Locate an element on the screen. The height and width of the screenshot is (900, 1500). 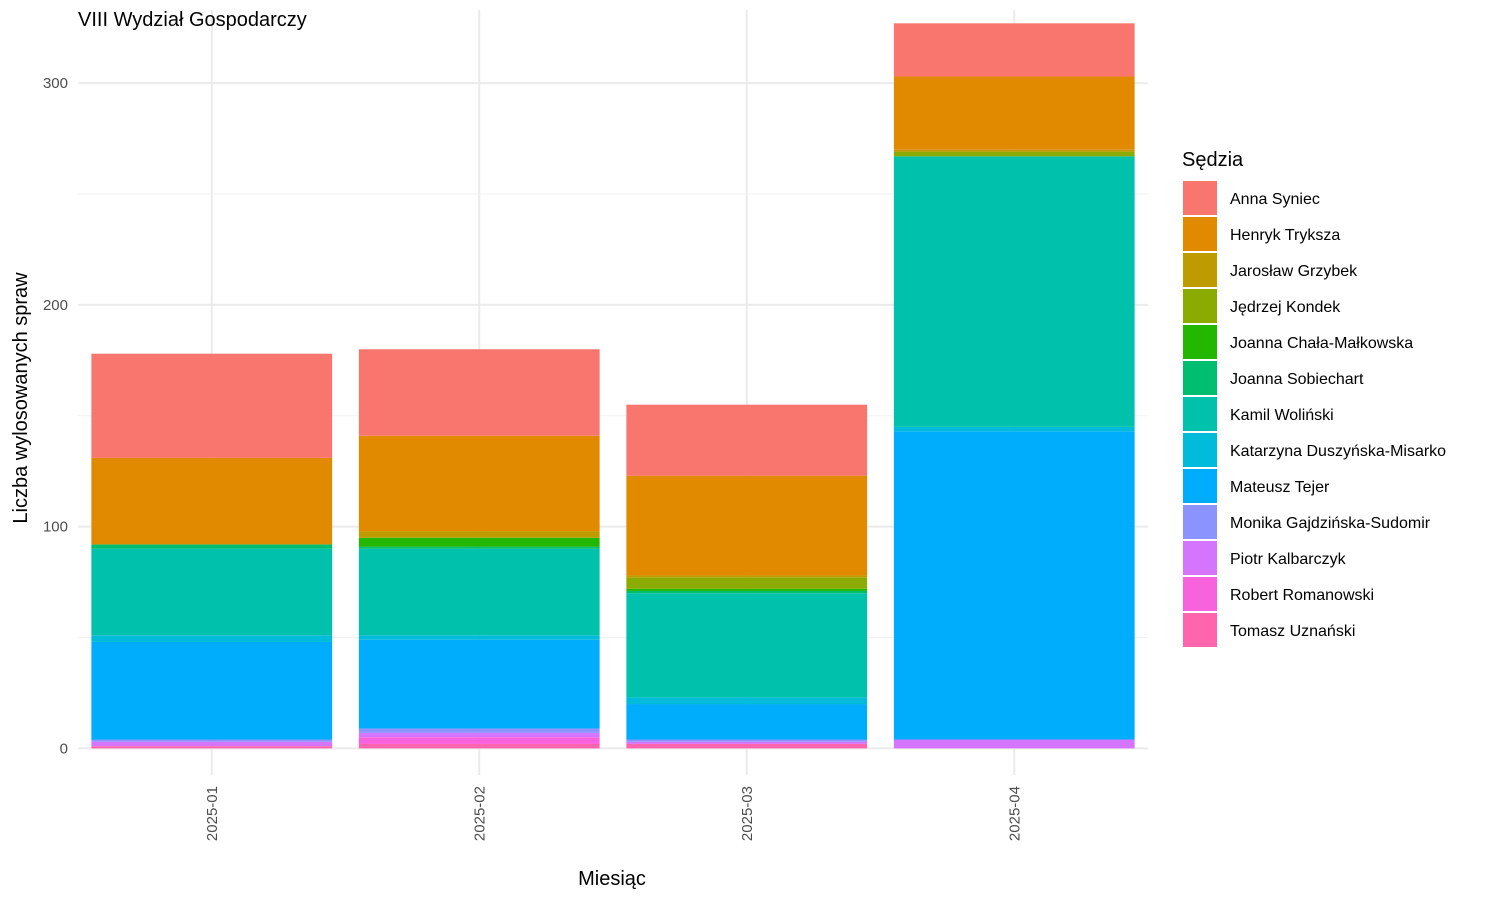
y-tick-label: 300 is located at coordinates (55, 83).